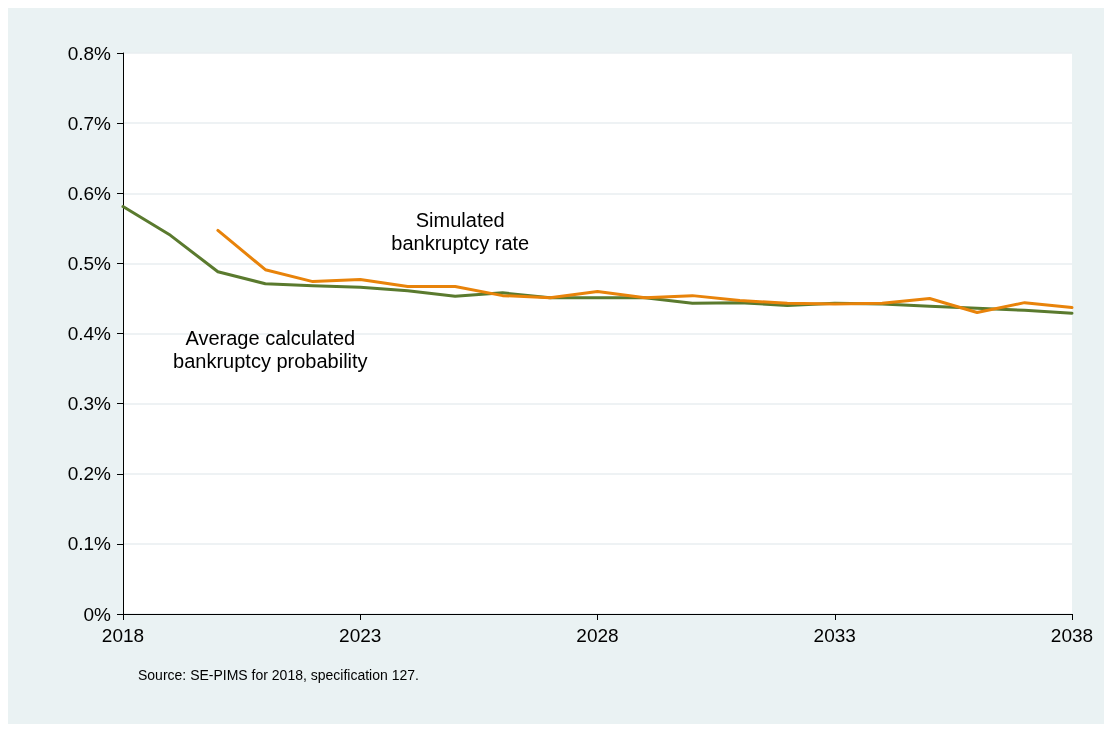 This screenshot has width=1112, height=732. I want to click on series-label: Simulated bankruptcy rate, so click(460, 231).